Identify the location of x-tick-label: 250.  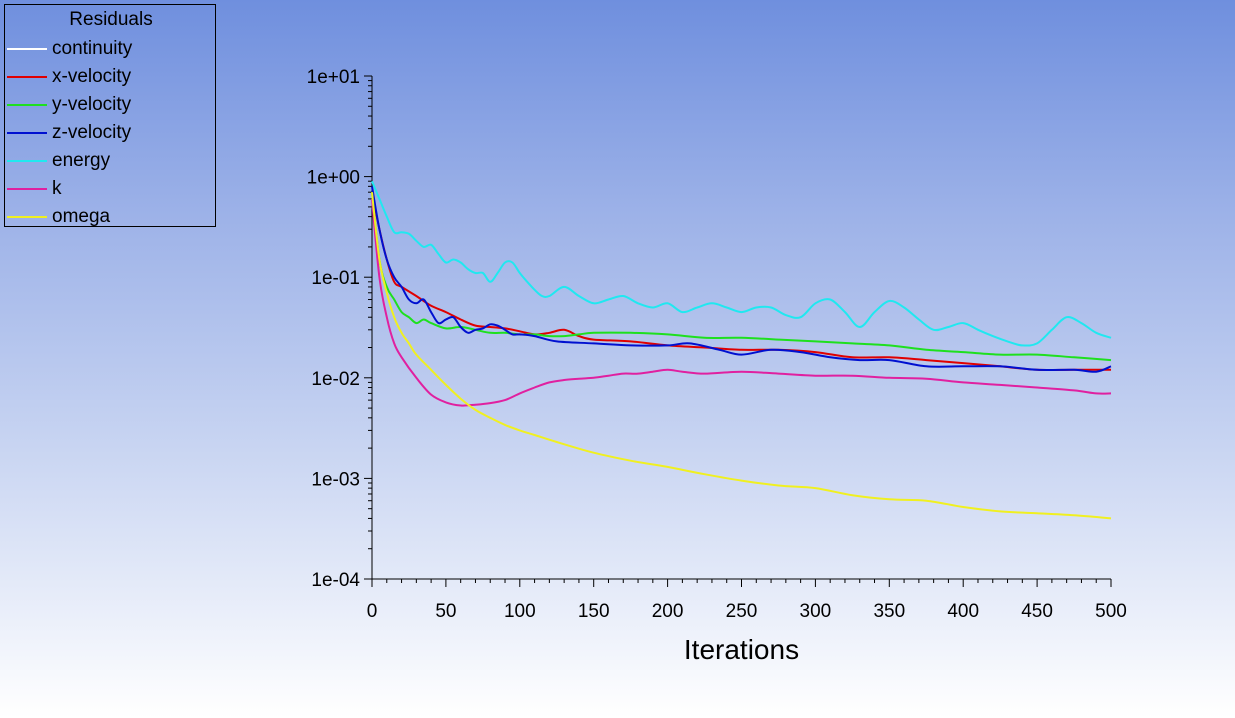
(742, 611).